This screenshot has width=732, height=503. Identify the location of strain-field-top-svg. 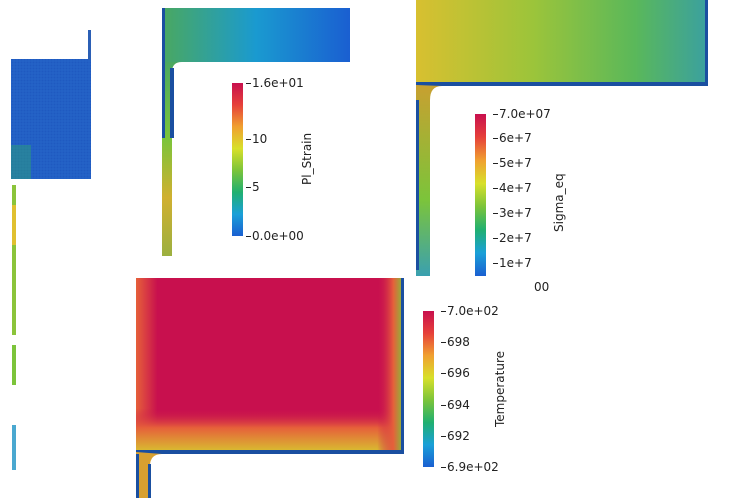
(256, 132).